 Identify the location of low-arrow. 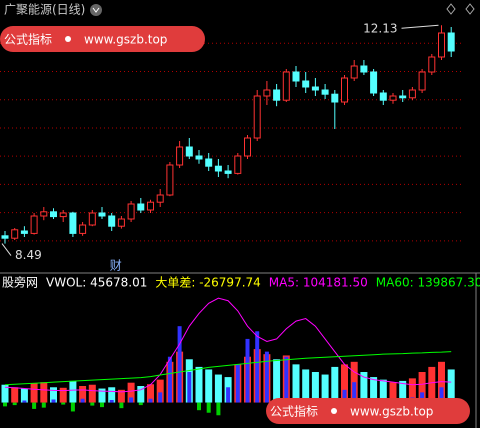
(6, 249).